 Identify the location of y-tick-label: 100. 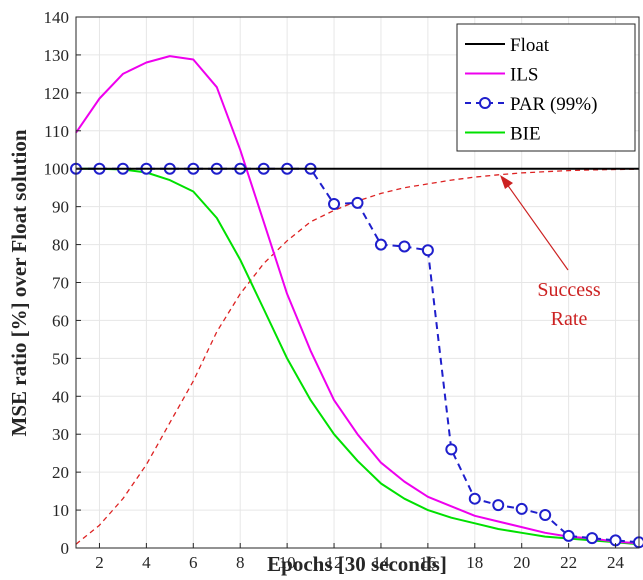
(57, 169).